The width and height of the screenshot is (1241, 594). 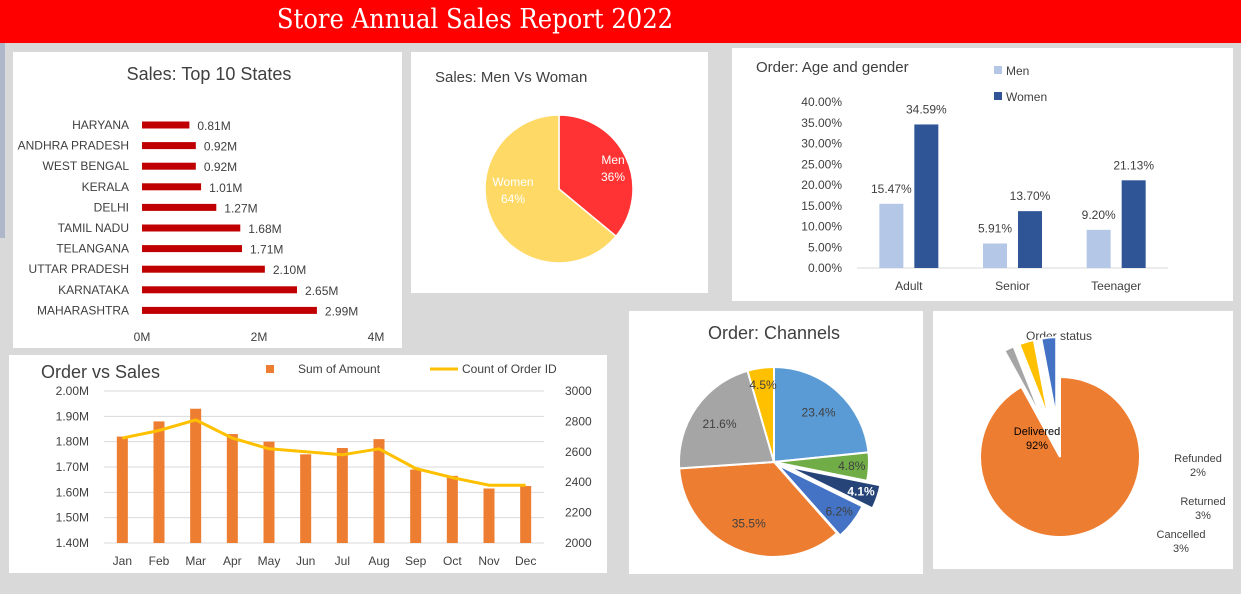 What do you see at coordinates (926, 109) in the screenshot?
I see `agegender-value-label: 34.59%` at bounding box center [926, 109].